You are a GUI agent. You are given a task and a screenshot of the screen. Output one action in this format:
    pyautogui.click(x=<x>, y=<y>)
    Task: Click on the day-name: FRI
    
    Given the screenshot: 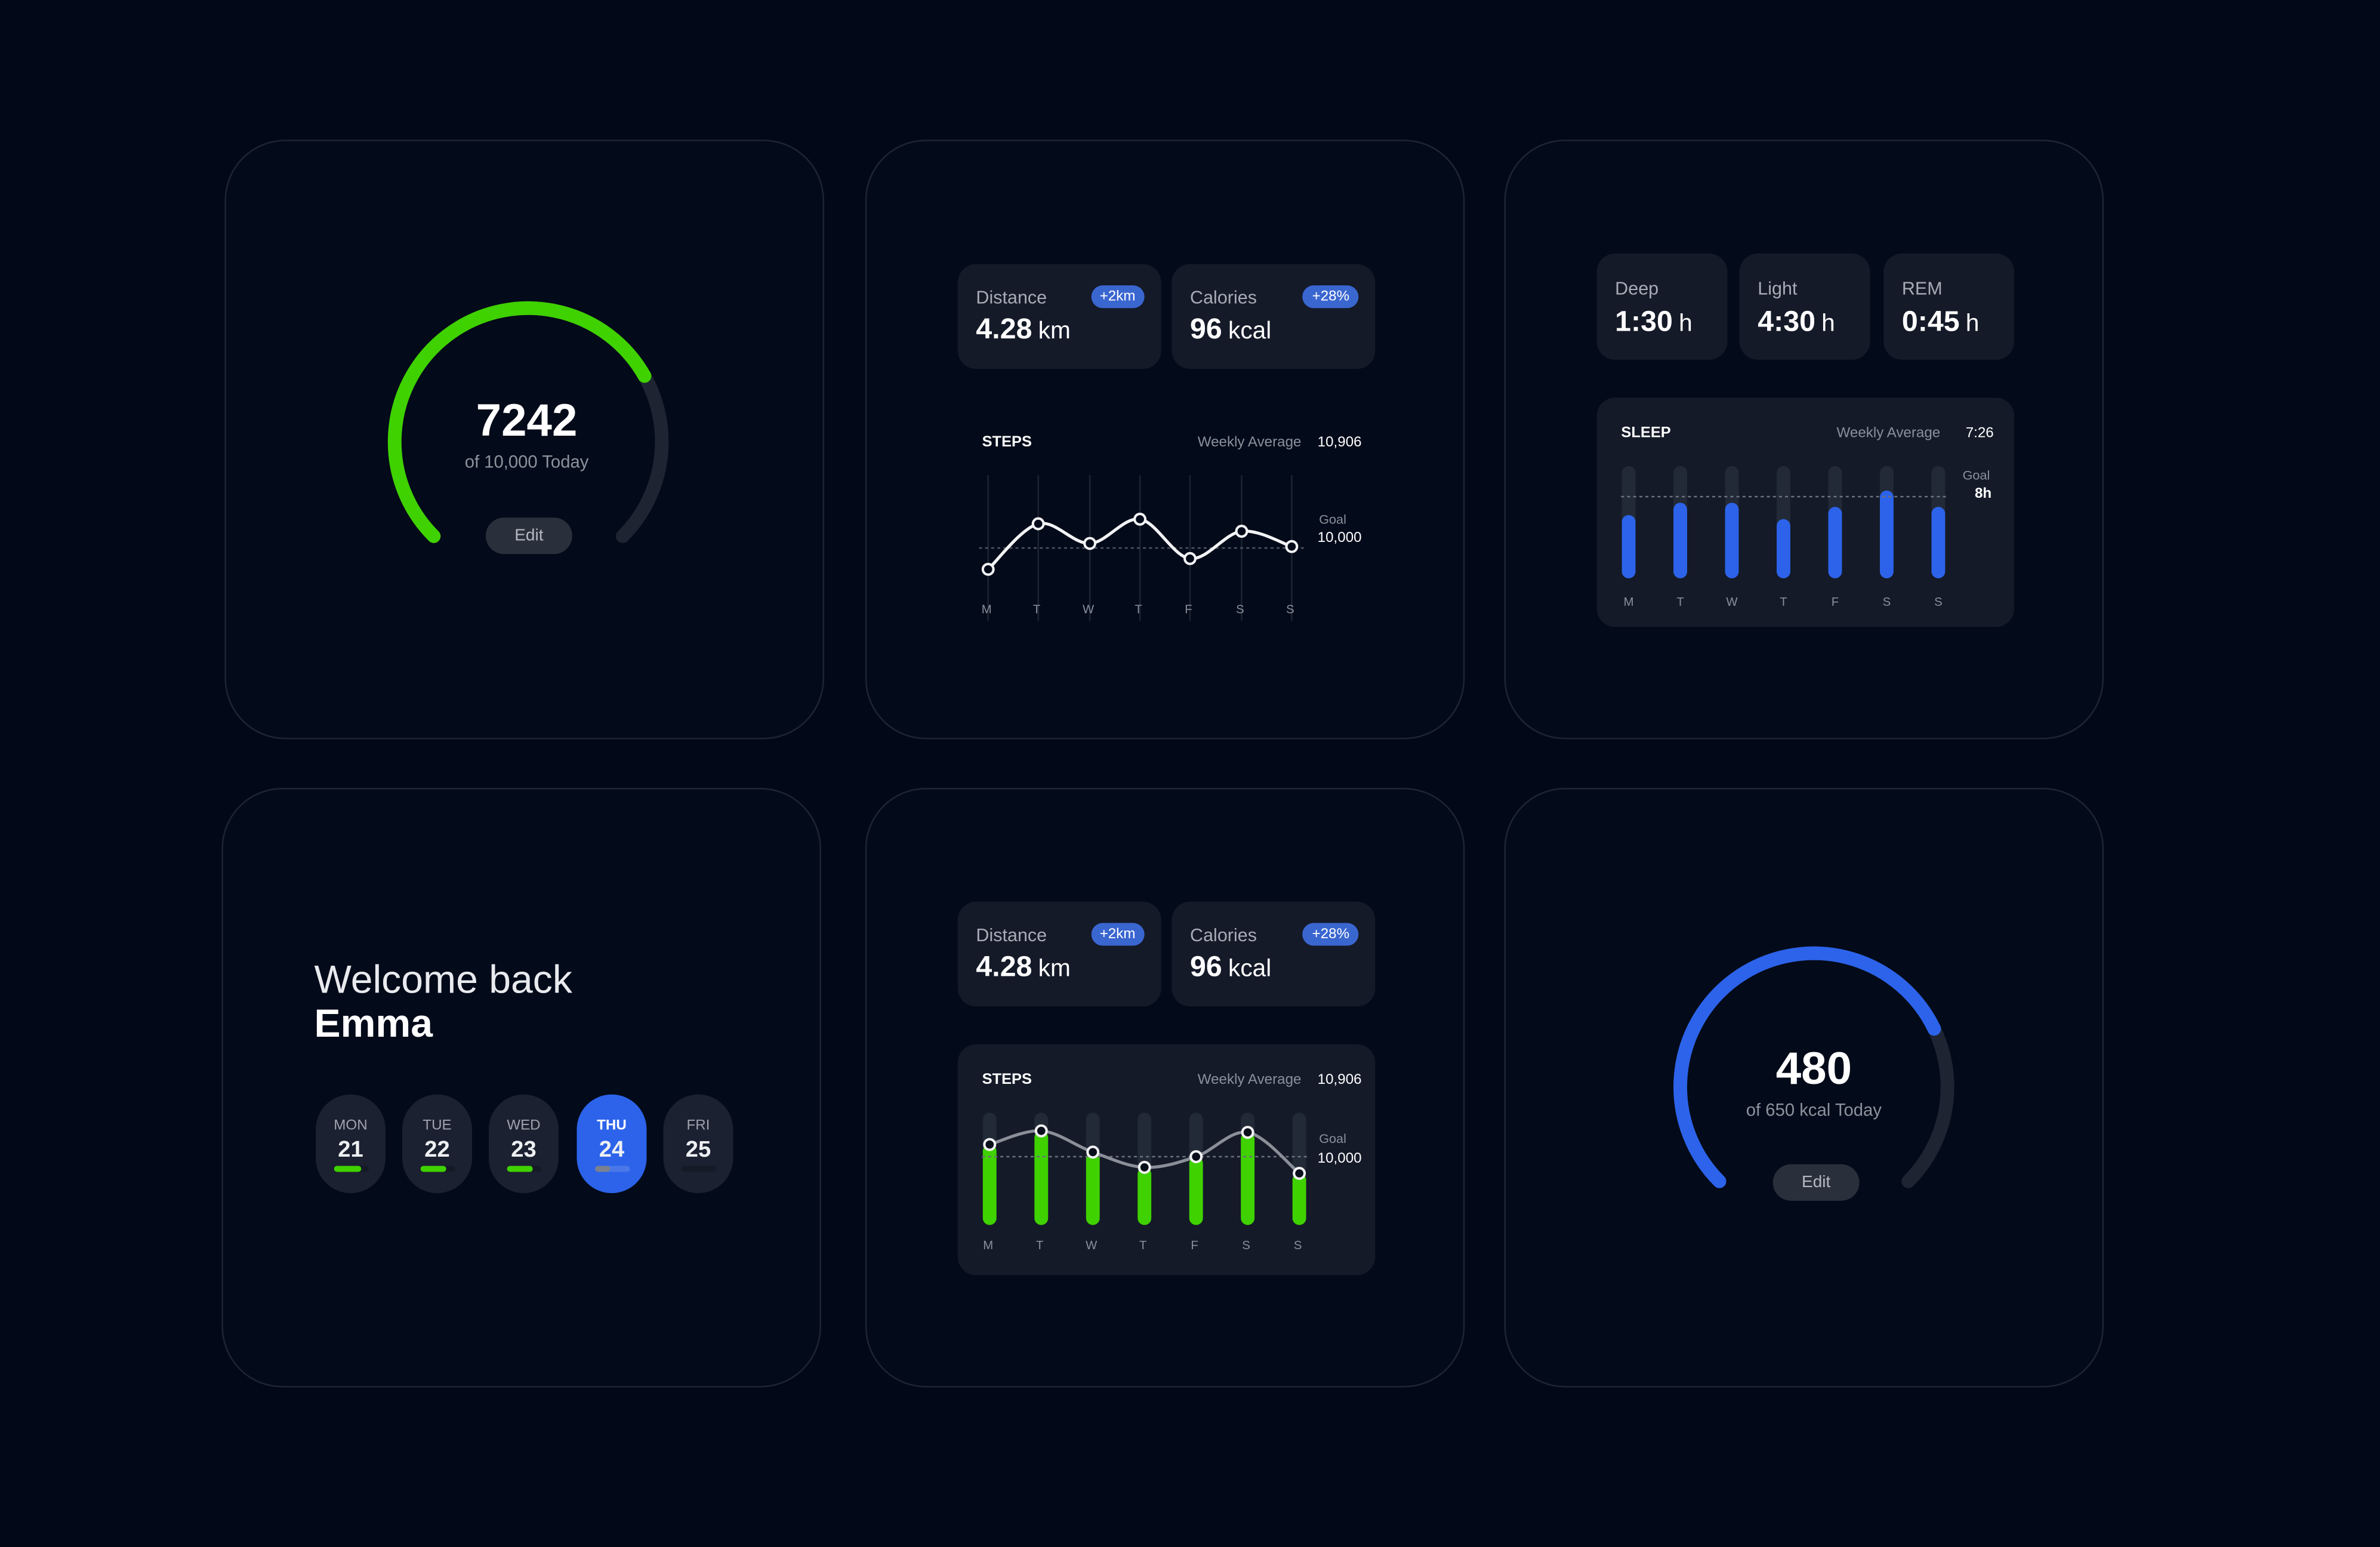 What is the action you would take?
    pyautogui.click(x=698, y=1125)
    